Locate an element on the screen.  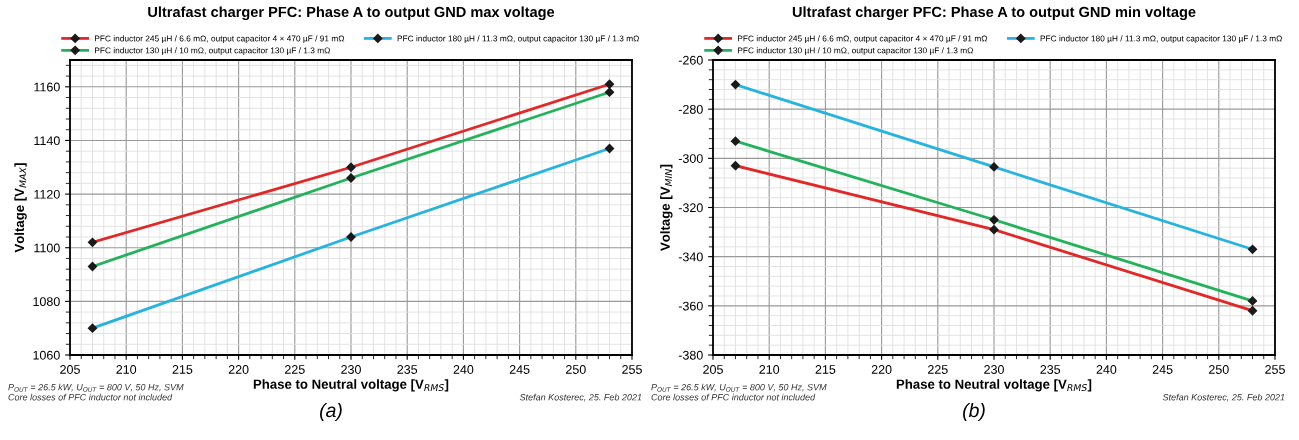
y-tick-label: -300 is located at coordinates (690, 158).